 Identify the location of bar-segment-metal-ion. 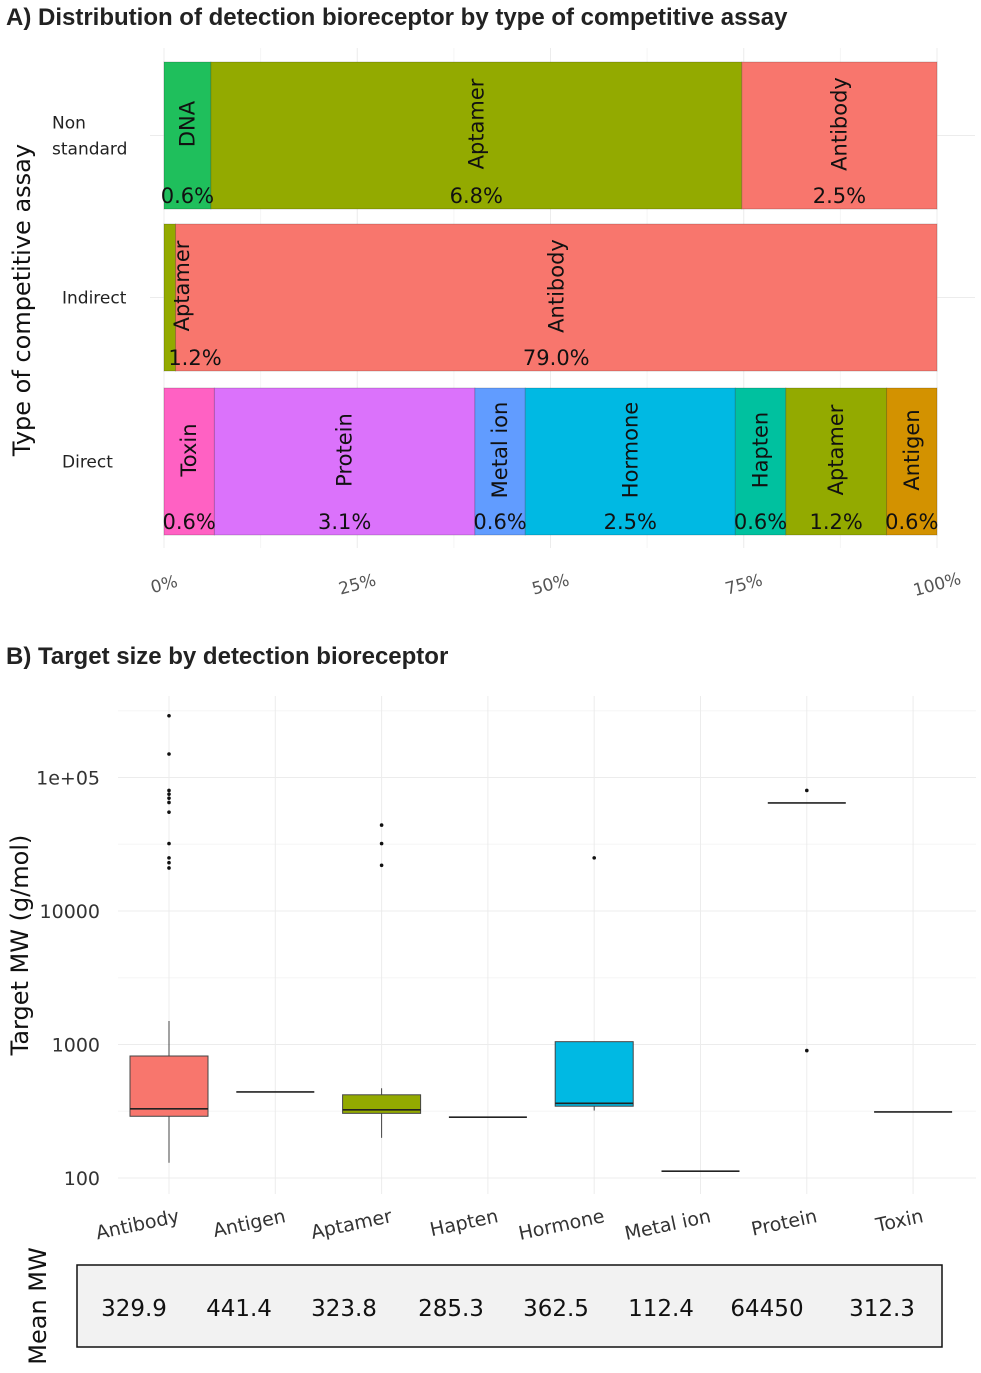
(500, 461).